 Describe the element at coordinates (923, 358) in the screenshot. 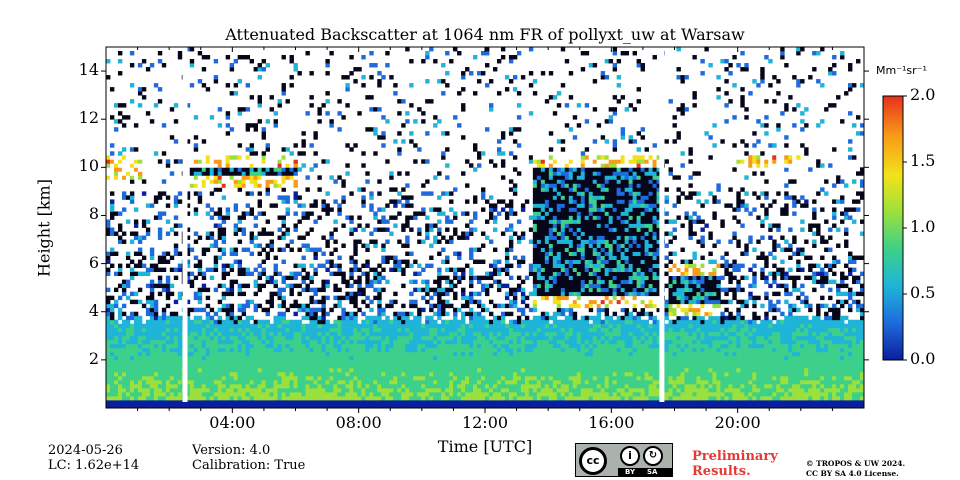

I see `colorbar-tick-label: 0.0` at that location.